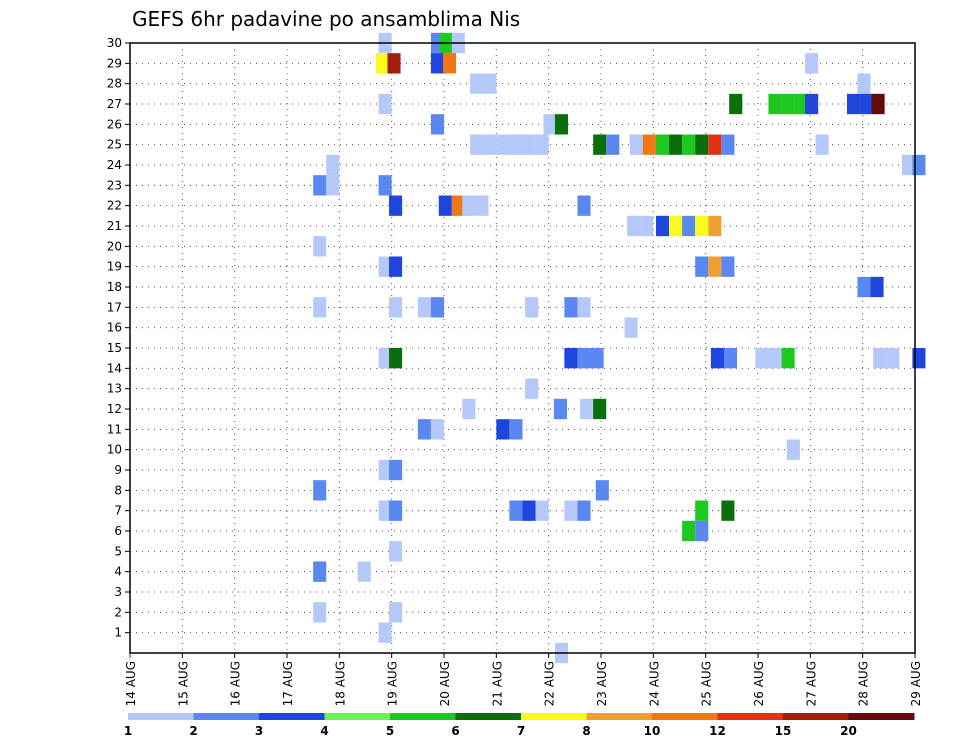 This screenshot has height=742, width=960. Describe the element at coordinates (550, 683) in the screenshot. I see `x-tick-label: 22 AUG` at that location.